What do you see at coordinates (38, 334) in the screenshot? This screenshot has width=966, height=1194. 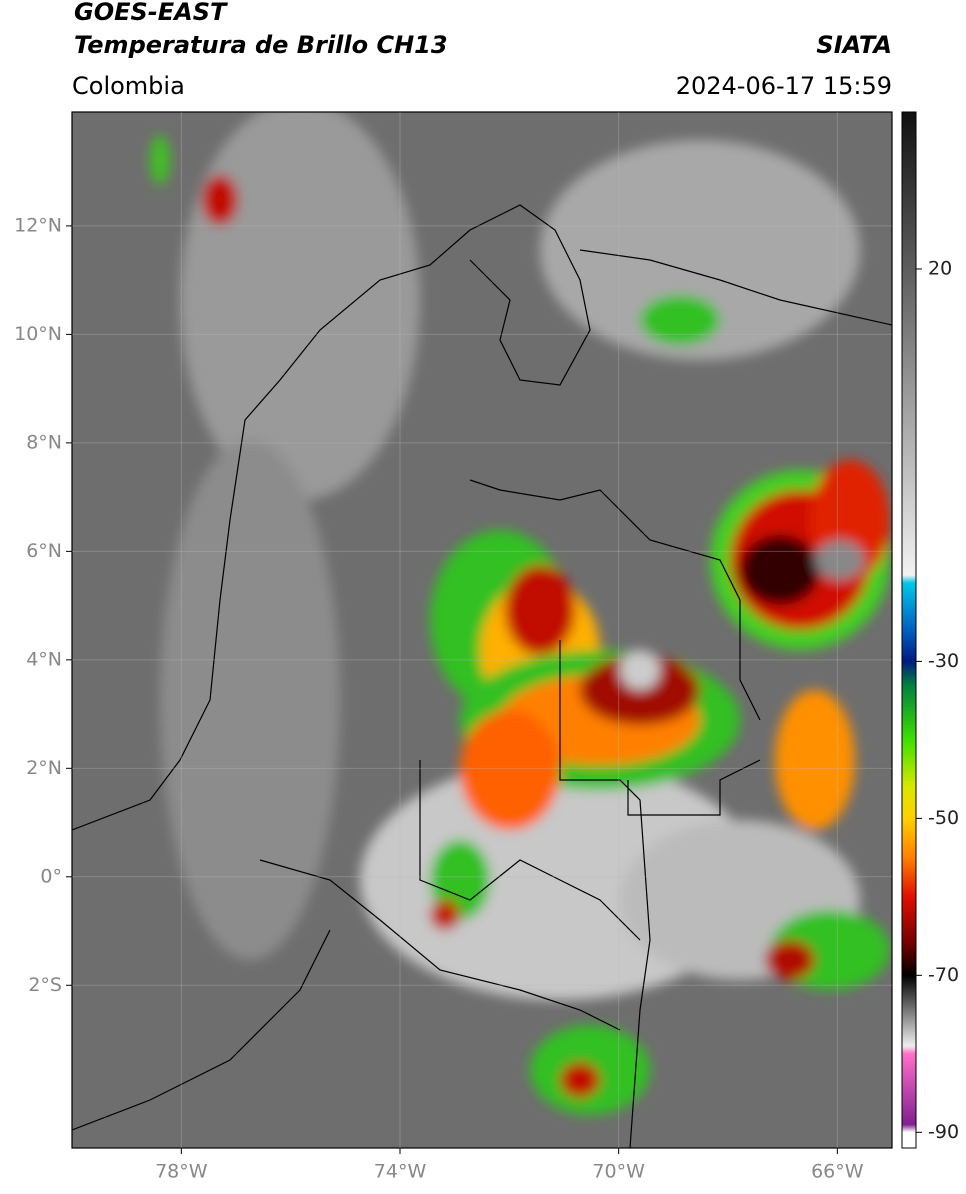 I see `y-tick-label: 10°N` at bounding box center [38, 334].